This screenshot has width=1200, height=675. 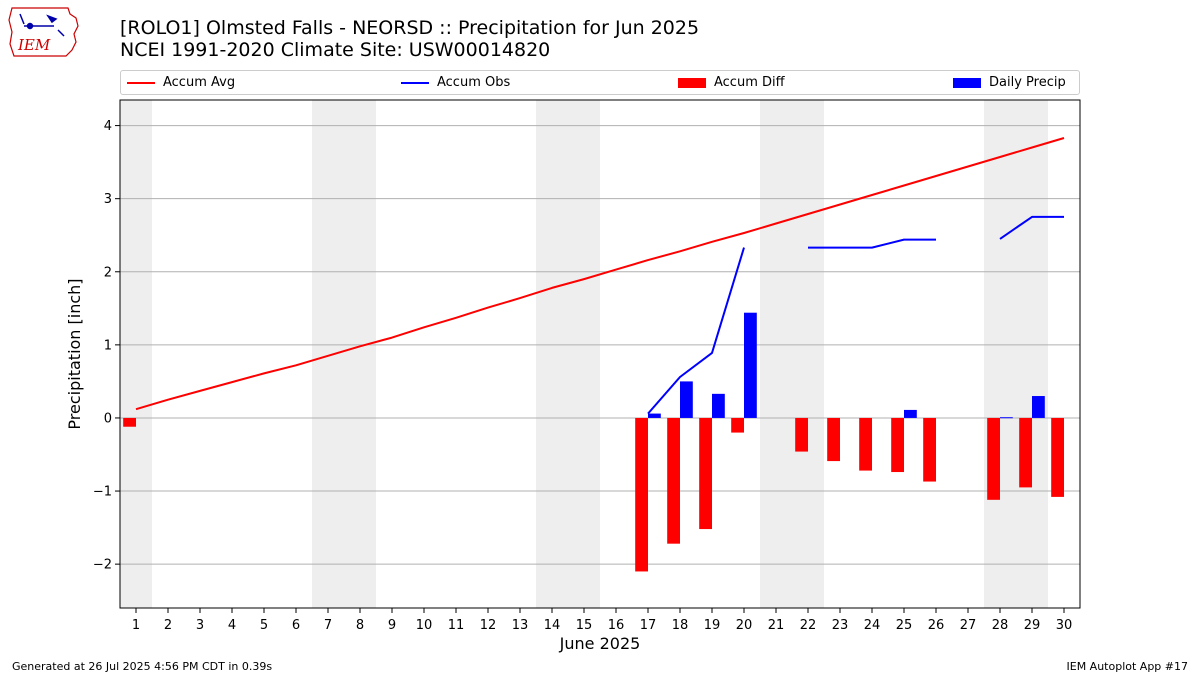 I want to click on legend-swatch-daily-precip, so click(x=967, y=82).